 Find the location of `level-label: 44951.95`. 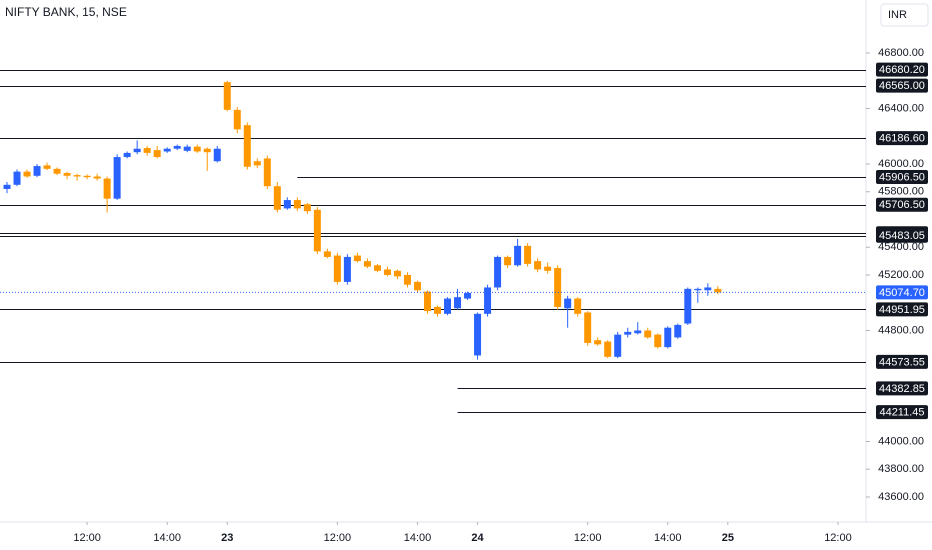

level-label: 44951.95 is located at coordinates (902, 310).